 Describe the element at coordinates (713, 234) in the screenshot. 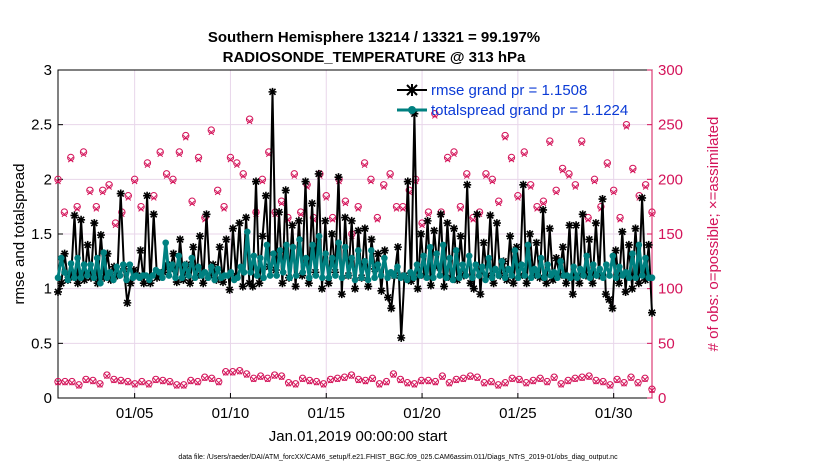

I see `y-axis-right-label: # of obs: o=possible; ×=assimilated` at that location.